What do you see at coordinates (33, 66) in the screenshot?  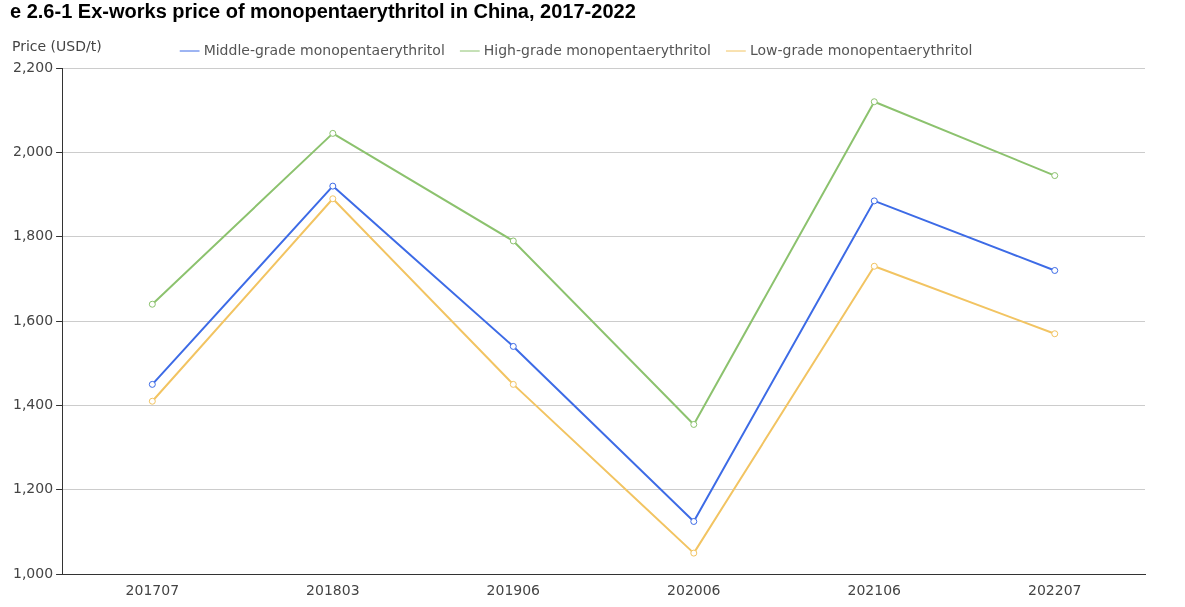 I see `y-tick-label: 2,200` at bounding box center [33, 66].